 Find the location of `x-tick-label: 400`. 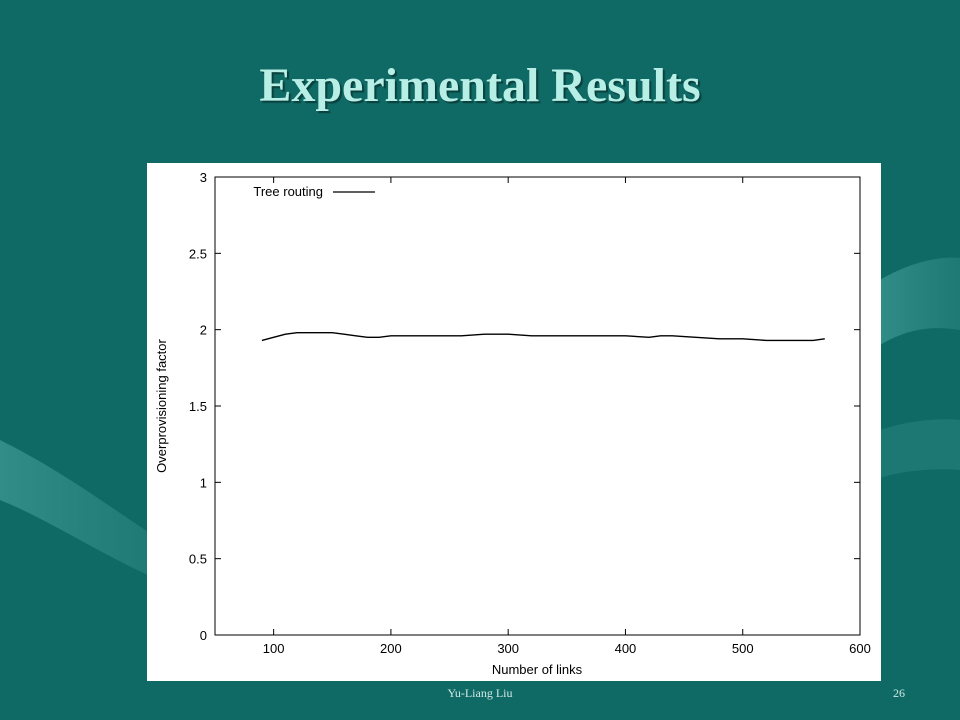

x-tick-label: 400 is located at coordinates (626, 648).